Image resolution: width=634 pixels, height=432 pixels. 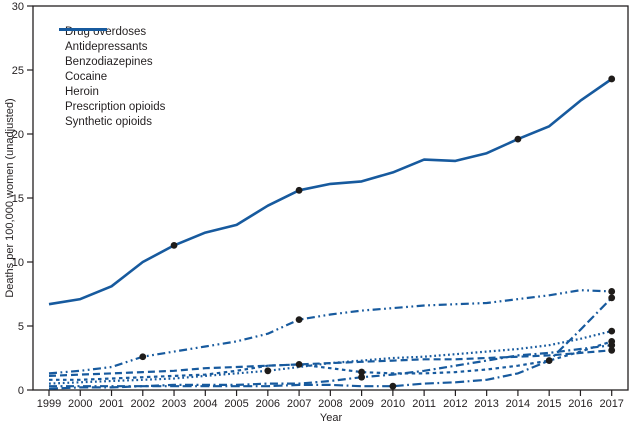 I want to click on x-tick-label: 2007, so click(x=299, y=404).